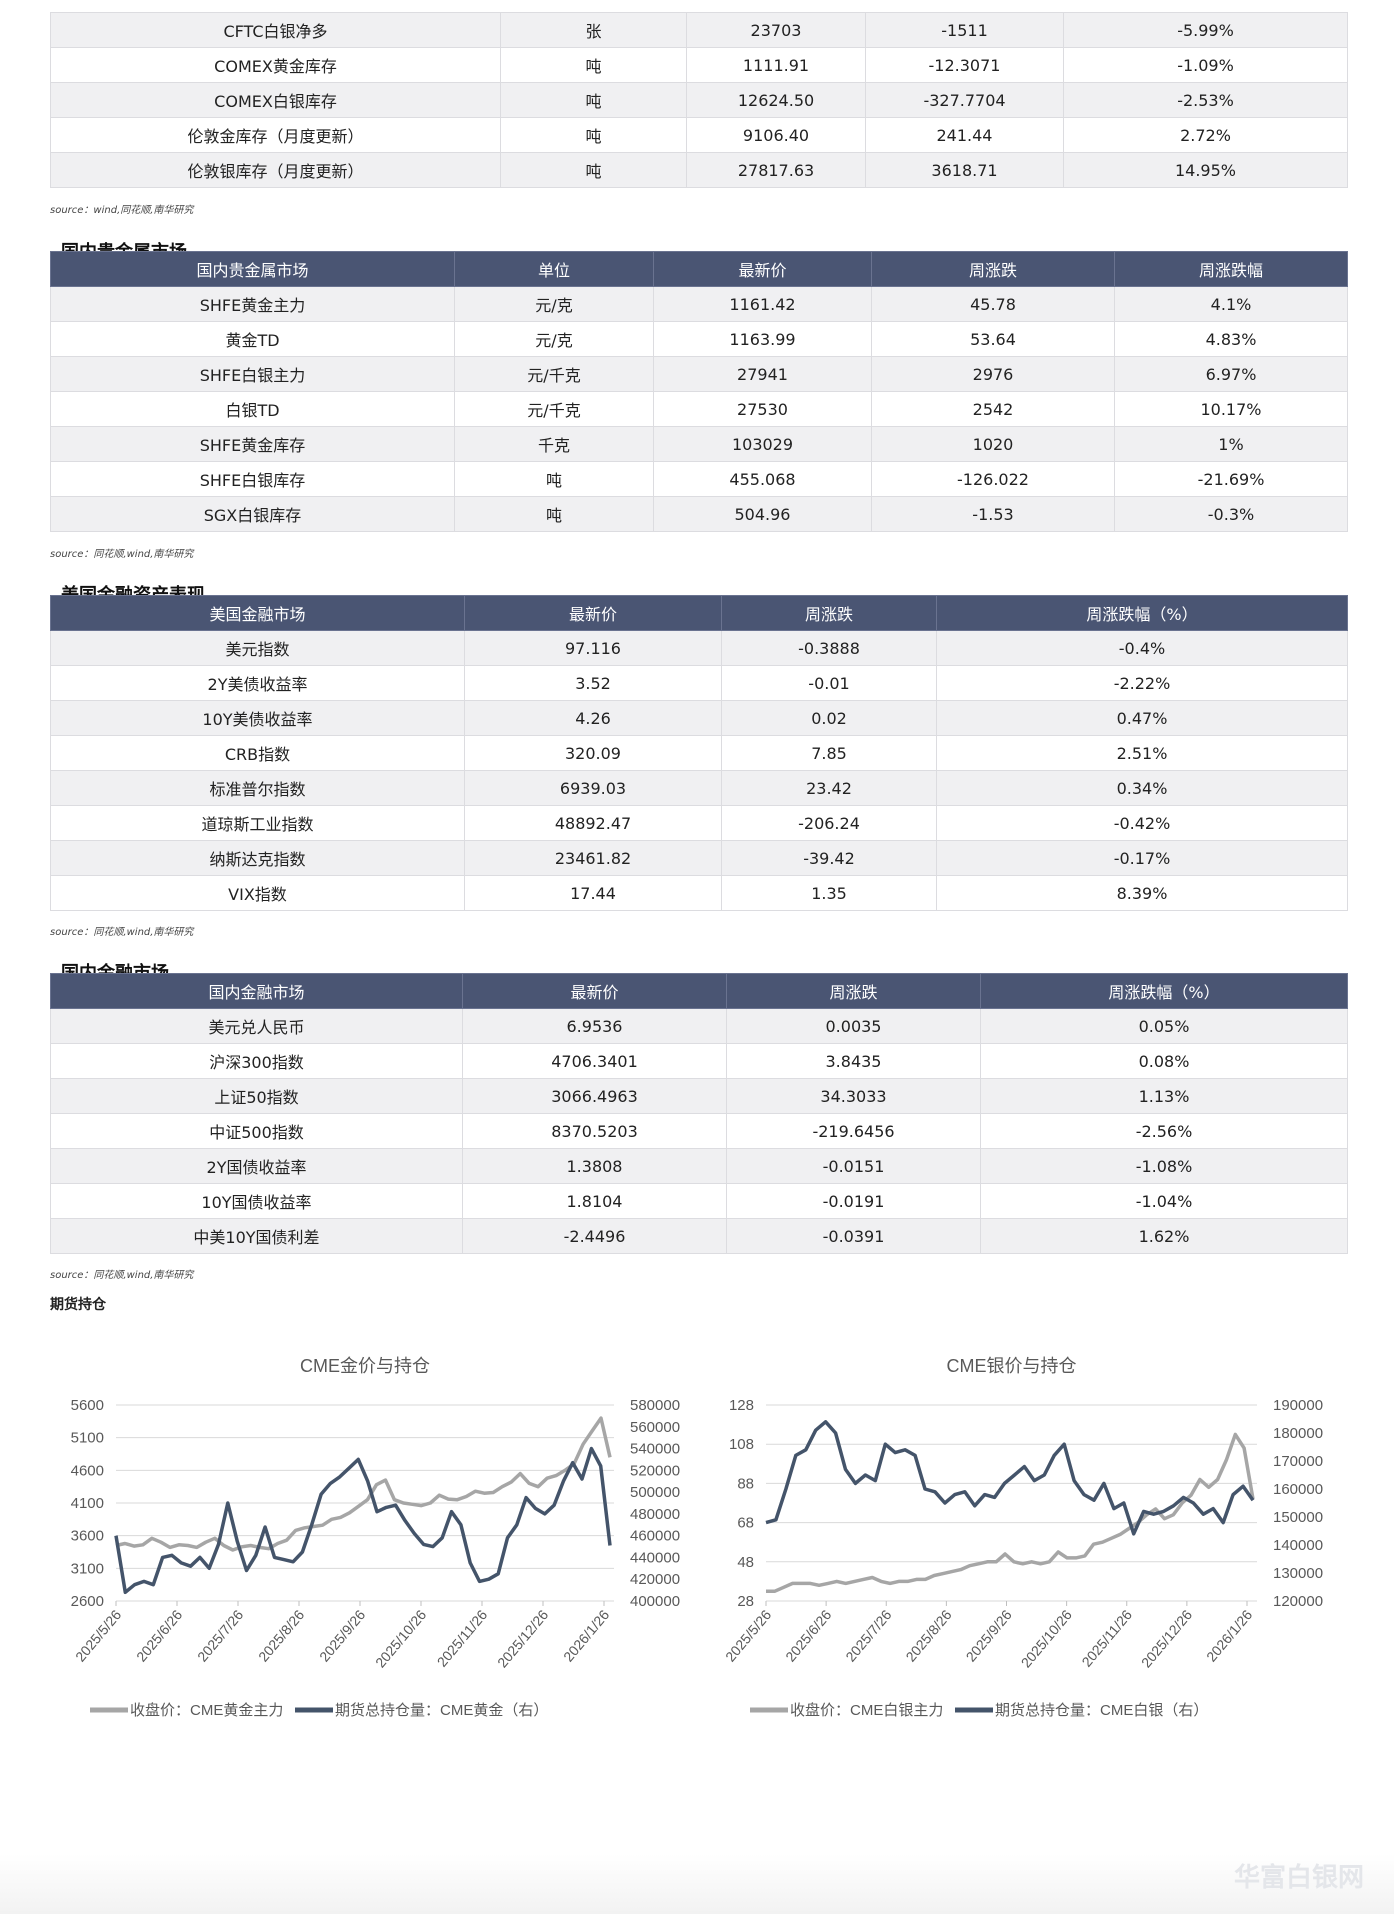  Describe the element at coordinates (1164, 1061) in the screenshot. I see `table-cell: 0.08%` at that location.